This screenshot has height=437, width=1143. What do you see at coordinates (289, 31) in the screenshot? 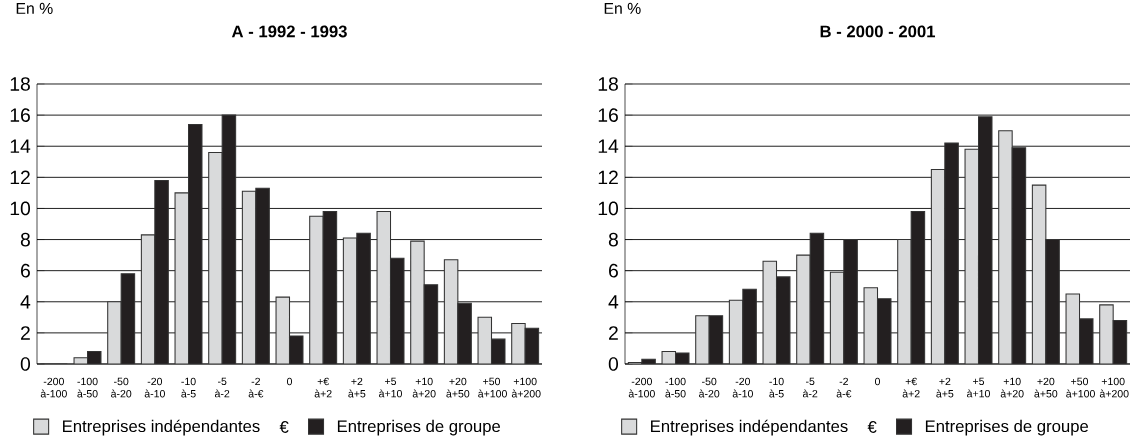
I see `chart-title: A - 1992 - 1993` at bounding box center [289, 31].